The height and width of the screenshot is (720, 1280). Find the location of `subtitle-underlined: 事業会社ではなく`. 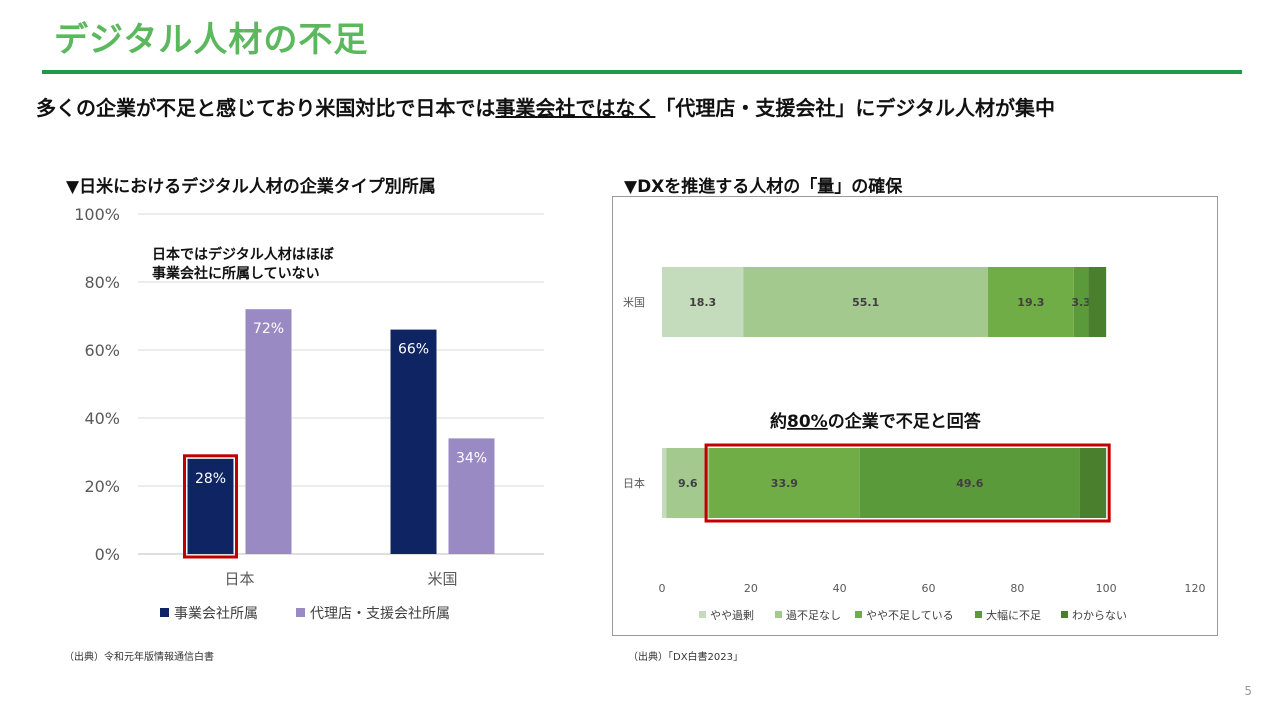

subtitle-underlined: 事業会社ではなく is located at coordinates (575, 108).